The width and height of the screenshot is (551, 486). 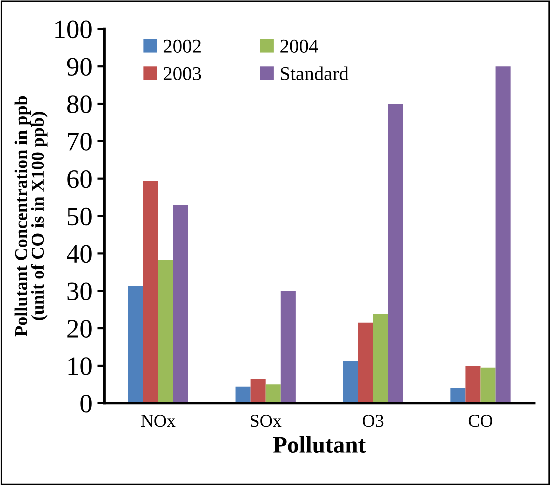 I want to click on y-tick-label: 100, so click(x=74, y=29).